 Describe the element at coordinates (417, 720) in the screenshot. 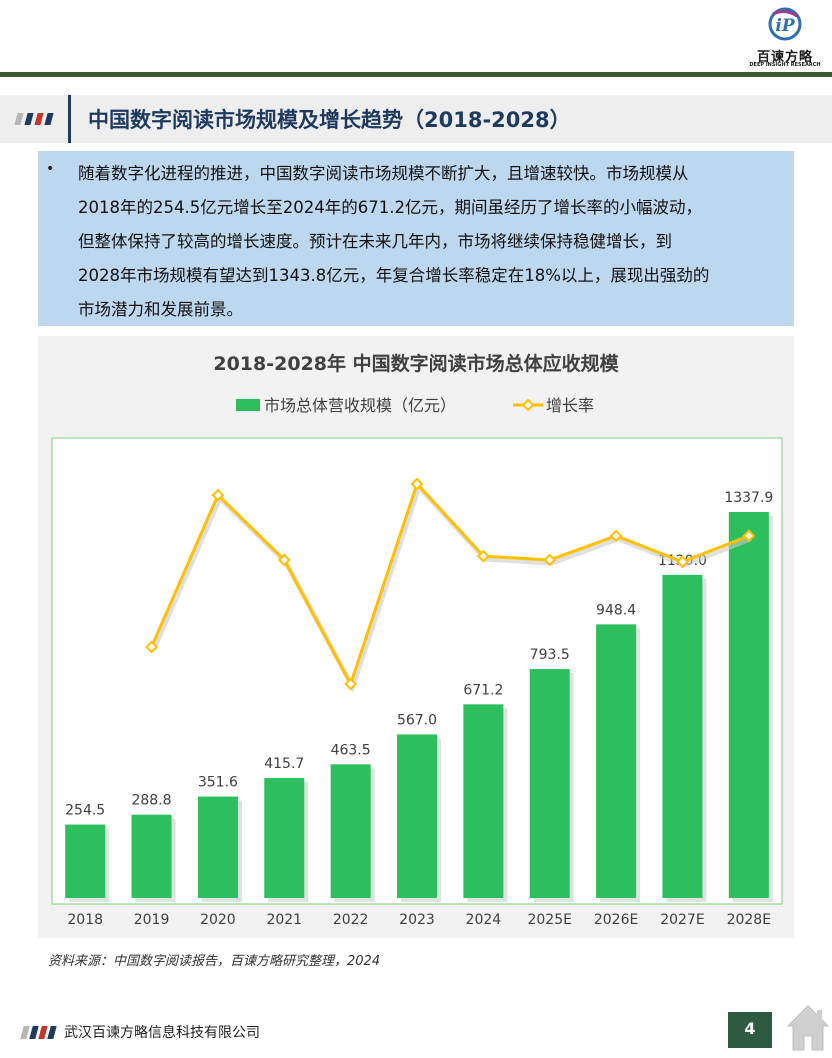

I see `bar-value-label: 567.0` at that location.